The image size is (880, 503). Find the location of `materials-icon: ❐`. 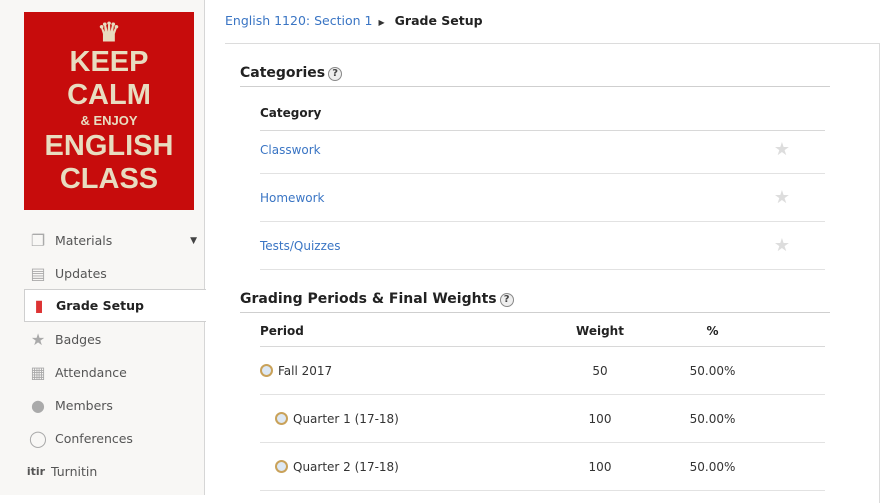

materials-icon: ❐ is located at coordinates (38, 240).